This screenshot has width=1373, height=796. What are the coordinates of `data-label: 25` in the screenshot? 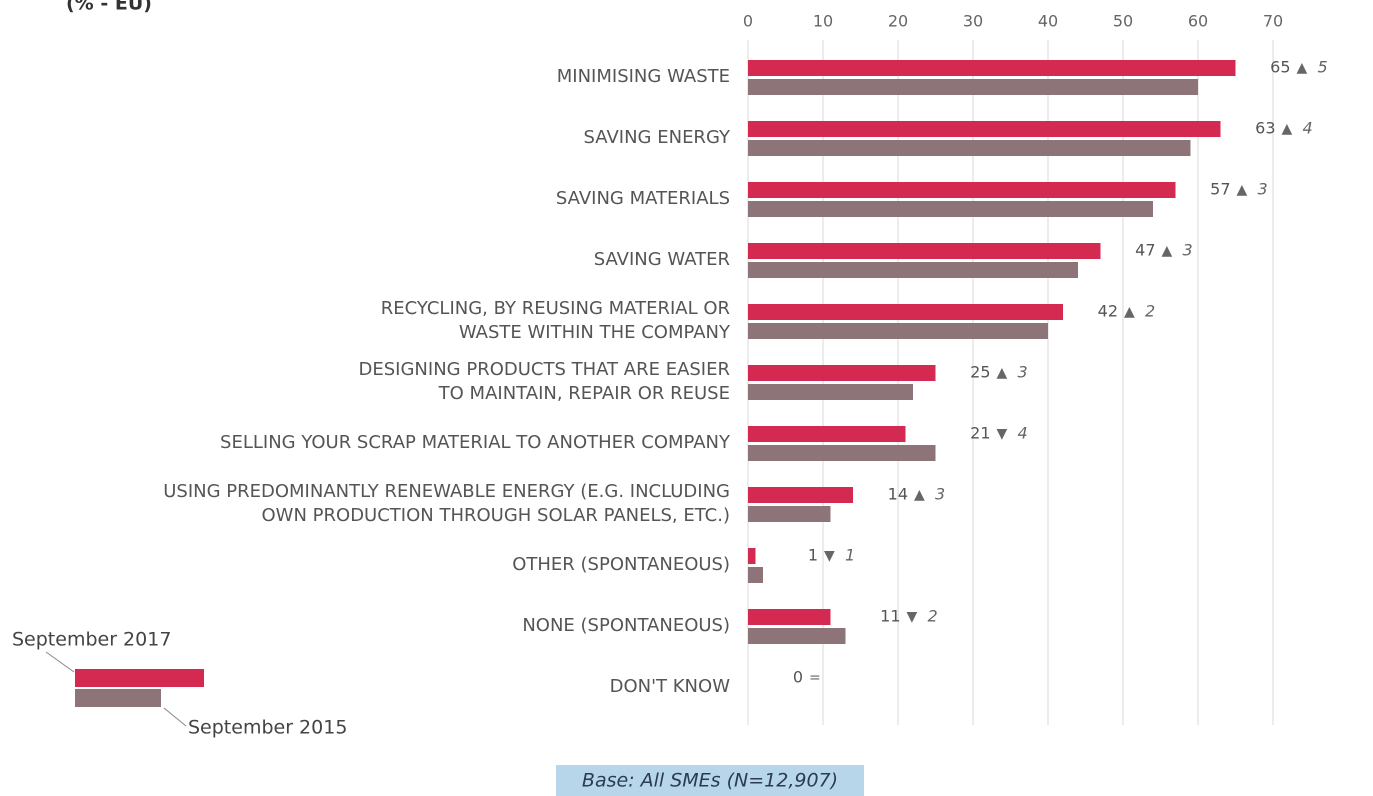 It's located at (980, 372).